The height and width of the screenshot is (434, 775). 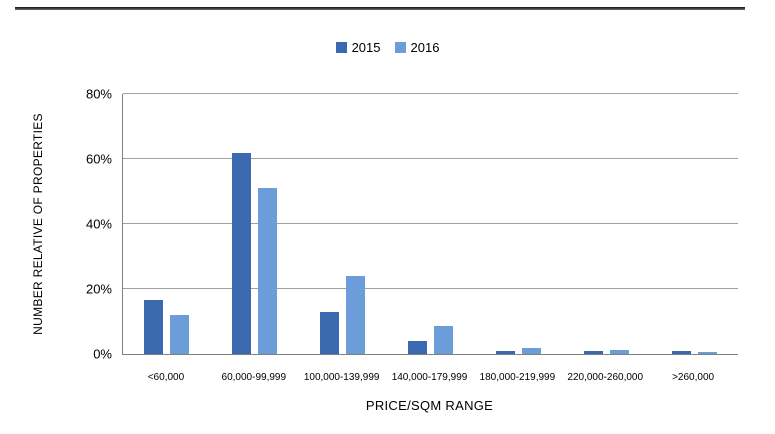 What do you see at coordinates (605, 377) in the screenshot?
I see `x-tick-label: 220,000-260,000` at bounding box center [605, 377].